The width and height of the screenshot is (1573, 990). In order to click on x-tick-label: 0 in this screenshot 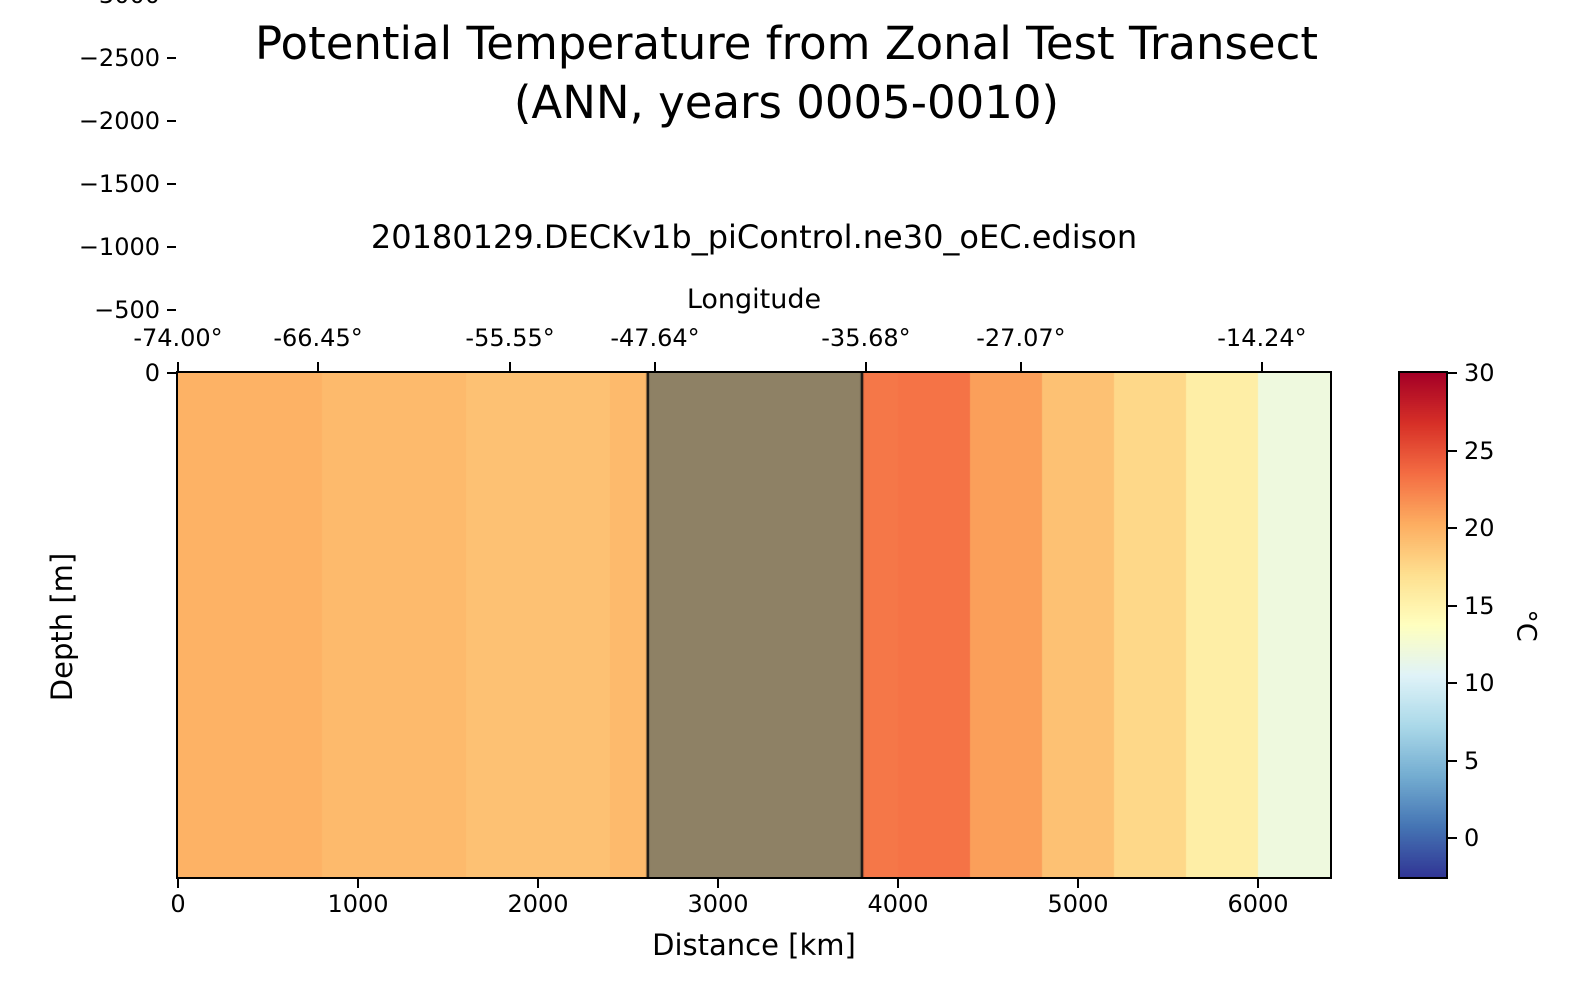, I will do `click(178, 904)`.